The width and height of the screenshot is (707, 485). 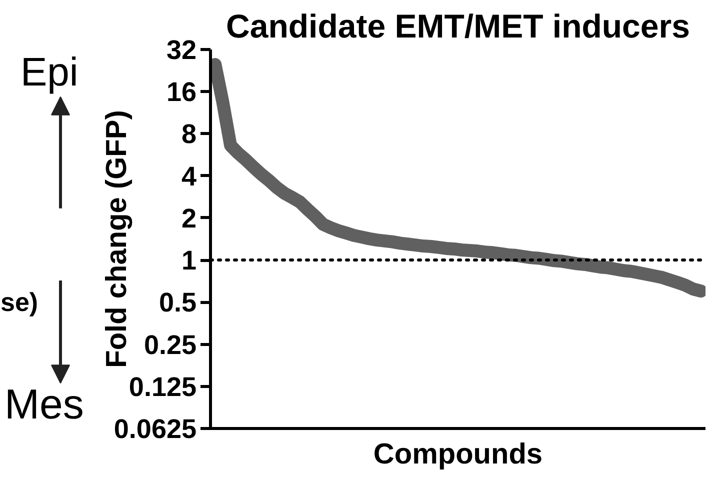 I want to click on y-tick-label: 16, so click(x=181, y=92).